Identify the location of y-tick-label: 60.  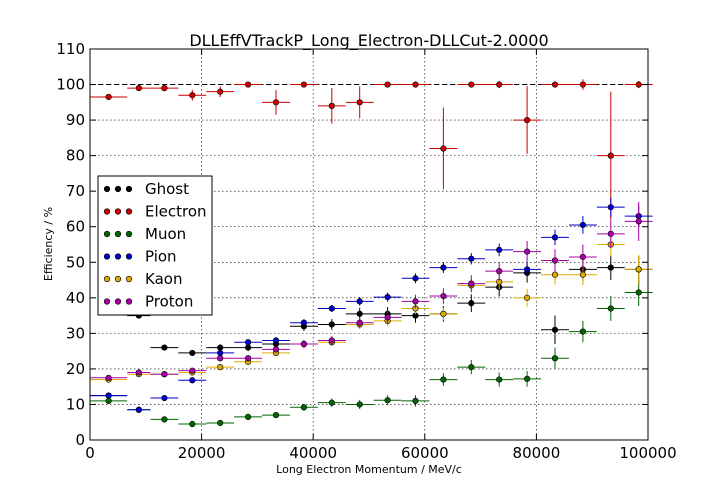
(75, 227).